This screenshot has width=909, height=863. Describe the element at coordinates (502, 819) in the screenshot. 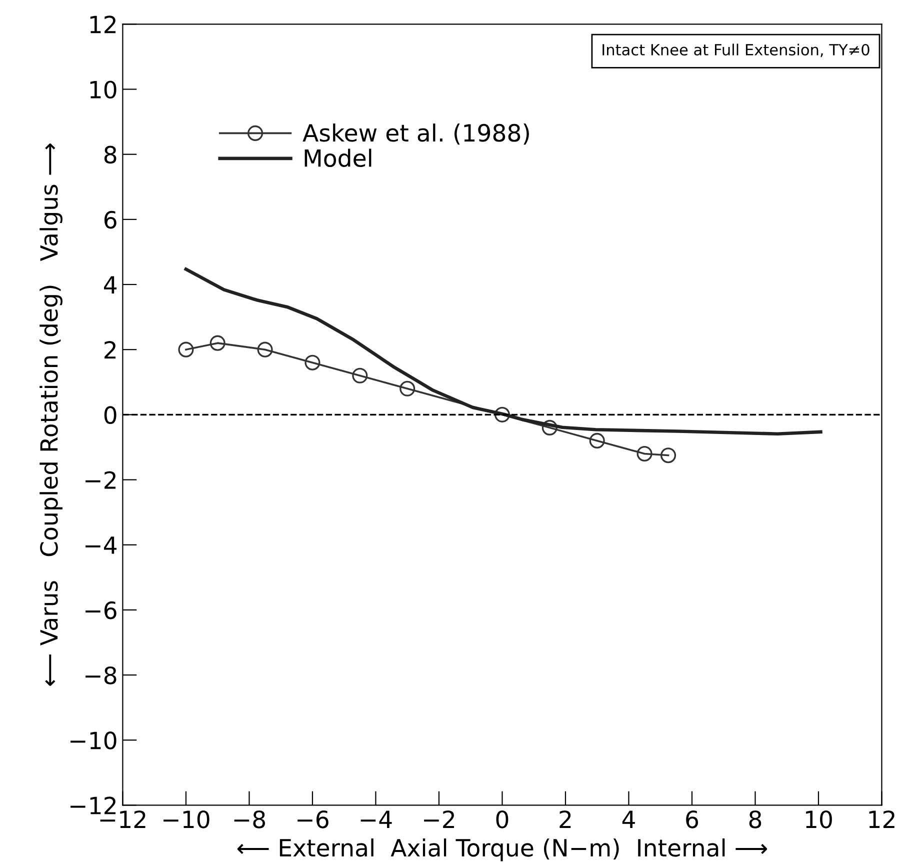

I see `x-tick-label: 0` at that location.